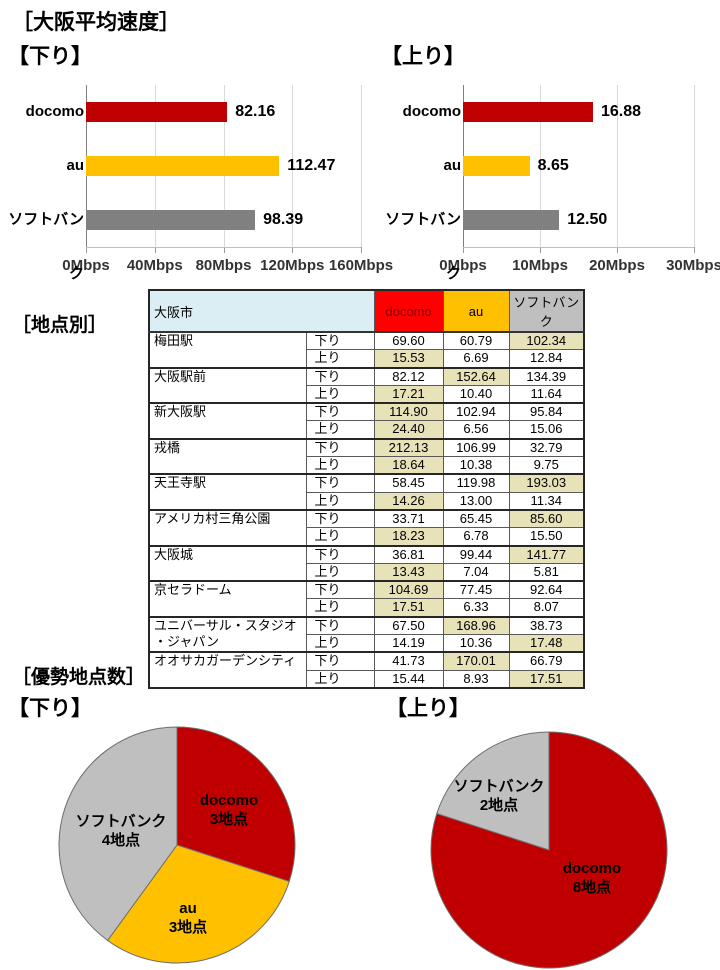 This screenshot has height=970, width=720. I want to click on speed-cell: 24.40, so click(408, 430).